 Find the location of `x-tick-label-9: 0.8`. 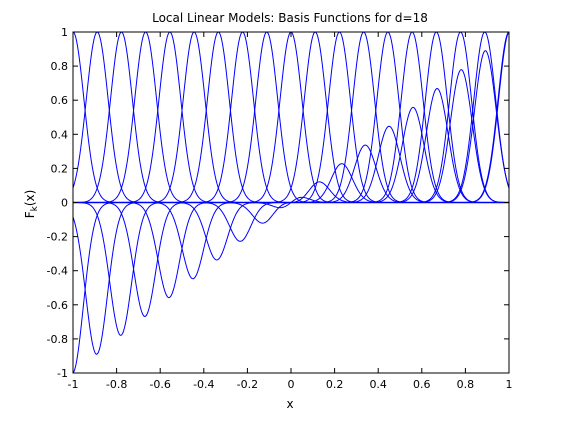

x-tick-label-9: 0.8 is located at coordinates (466, 384).